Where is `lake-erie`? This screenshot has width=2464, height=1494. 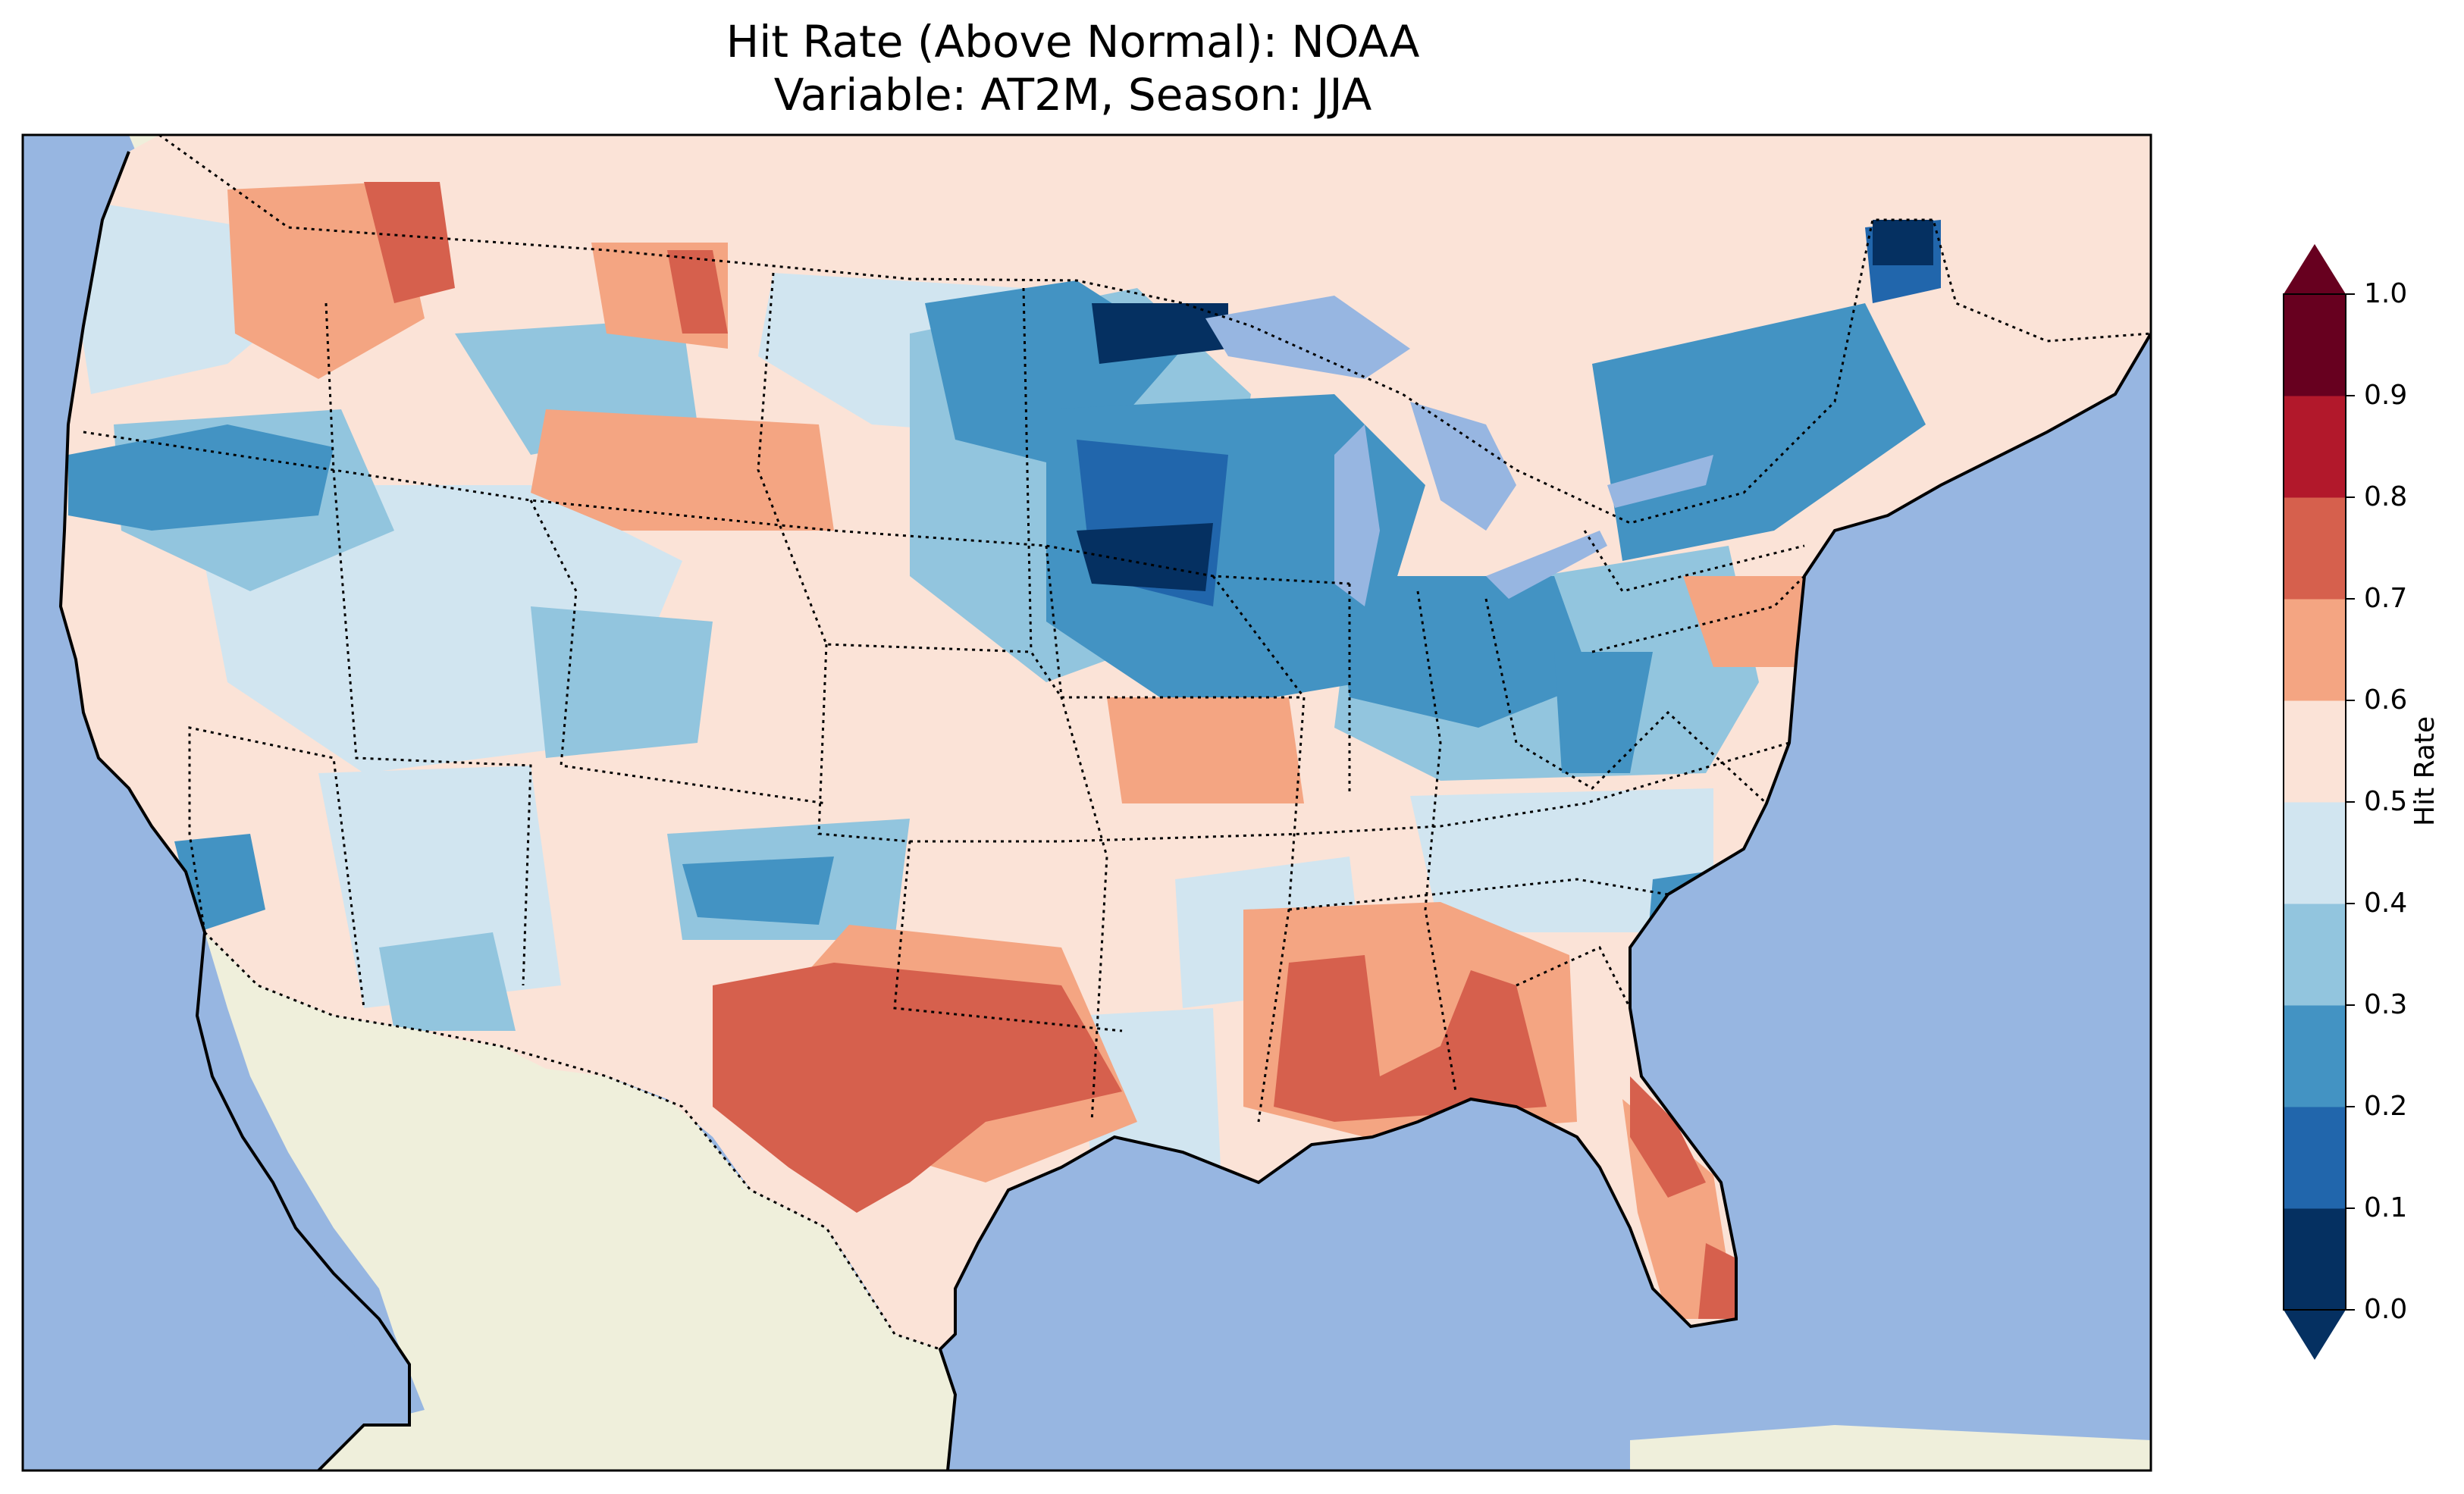 lake-erie is located at coordinates (1546, 565).